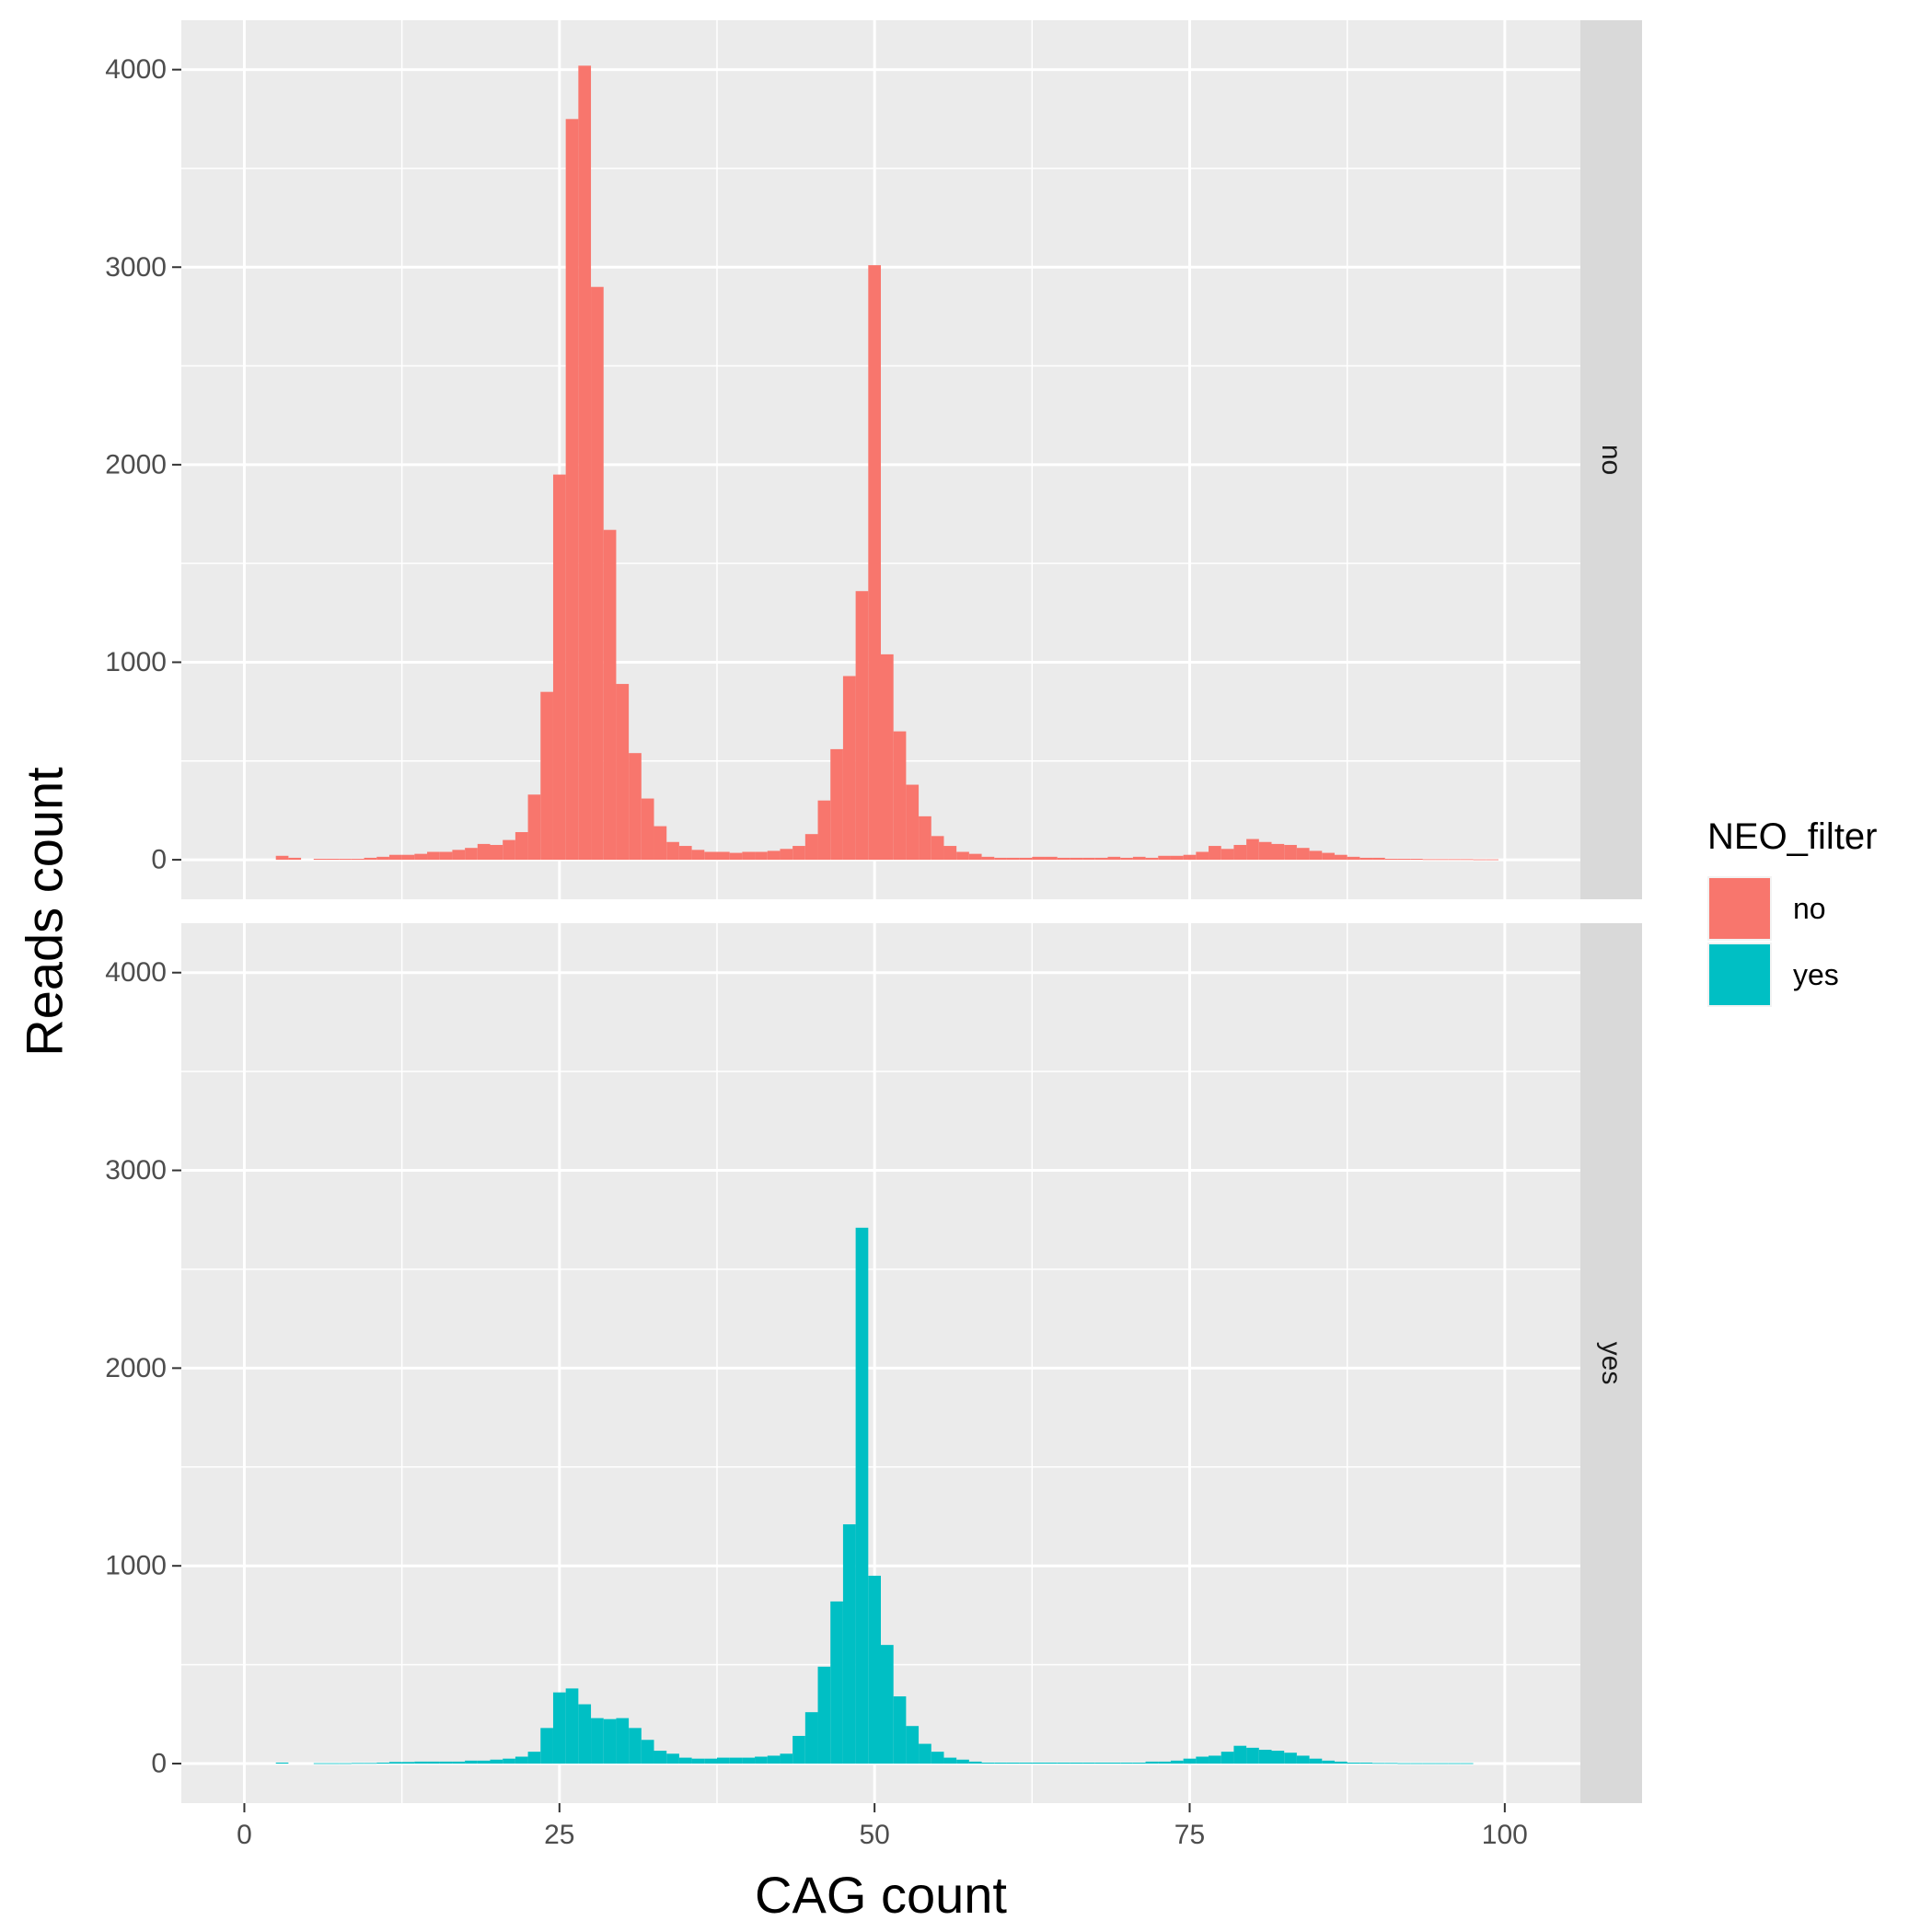 This screenshot has width=1932, height=1932. Describe the element at coordinates (1810, 909) in the screenshot. I see `legend-label: no` at that location.